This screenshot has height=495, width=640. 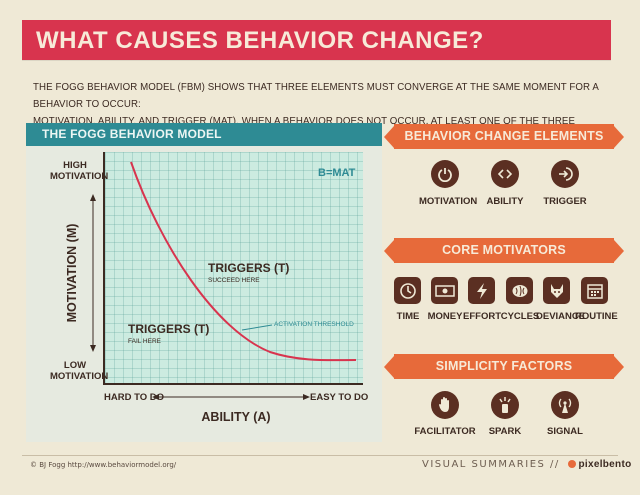 What do you see at coordinates (93, 348) in the screenshot?
I see `motivation-arrow-down` at bounding box center [93, 348].